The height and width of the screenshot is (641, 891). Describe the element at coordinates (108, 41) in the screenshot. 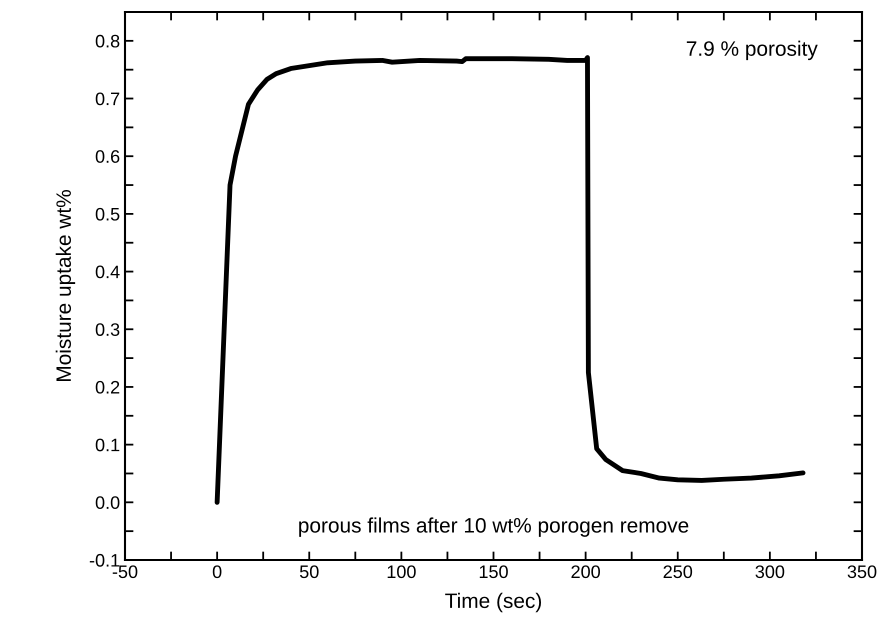

I see `y-tick-label: 0.8` at that location.